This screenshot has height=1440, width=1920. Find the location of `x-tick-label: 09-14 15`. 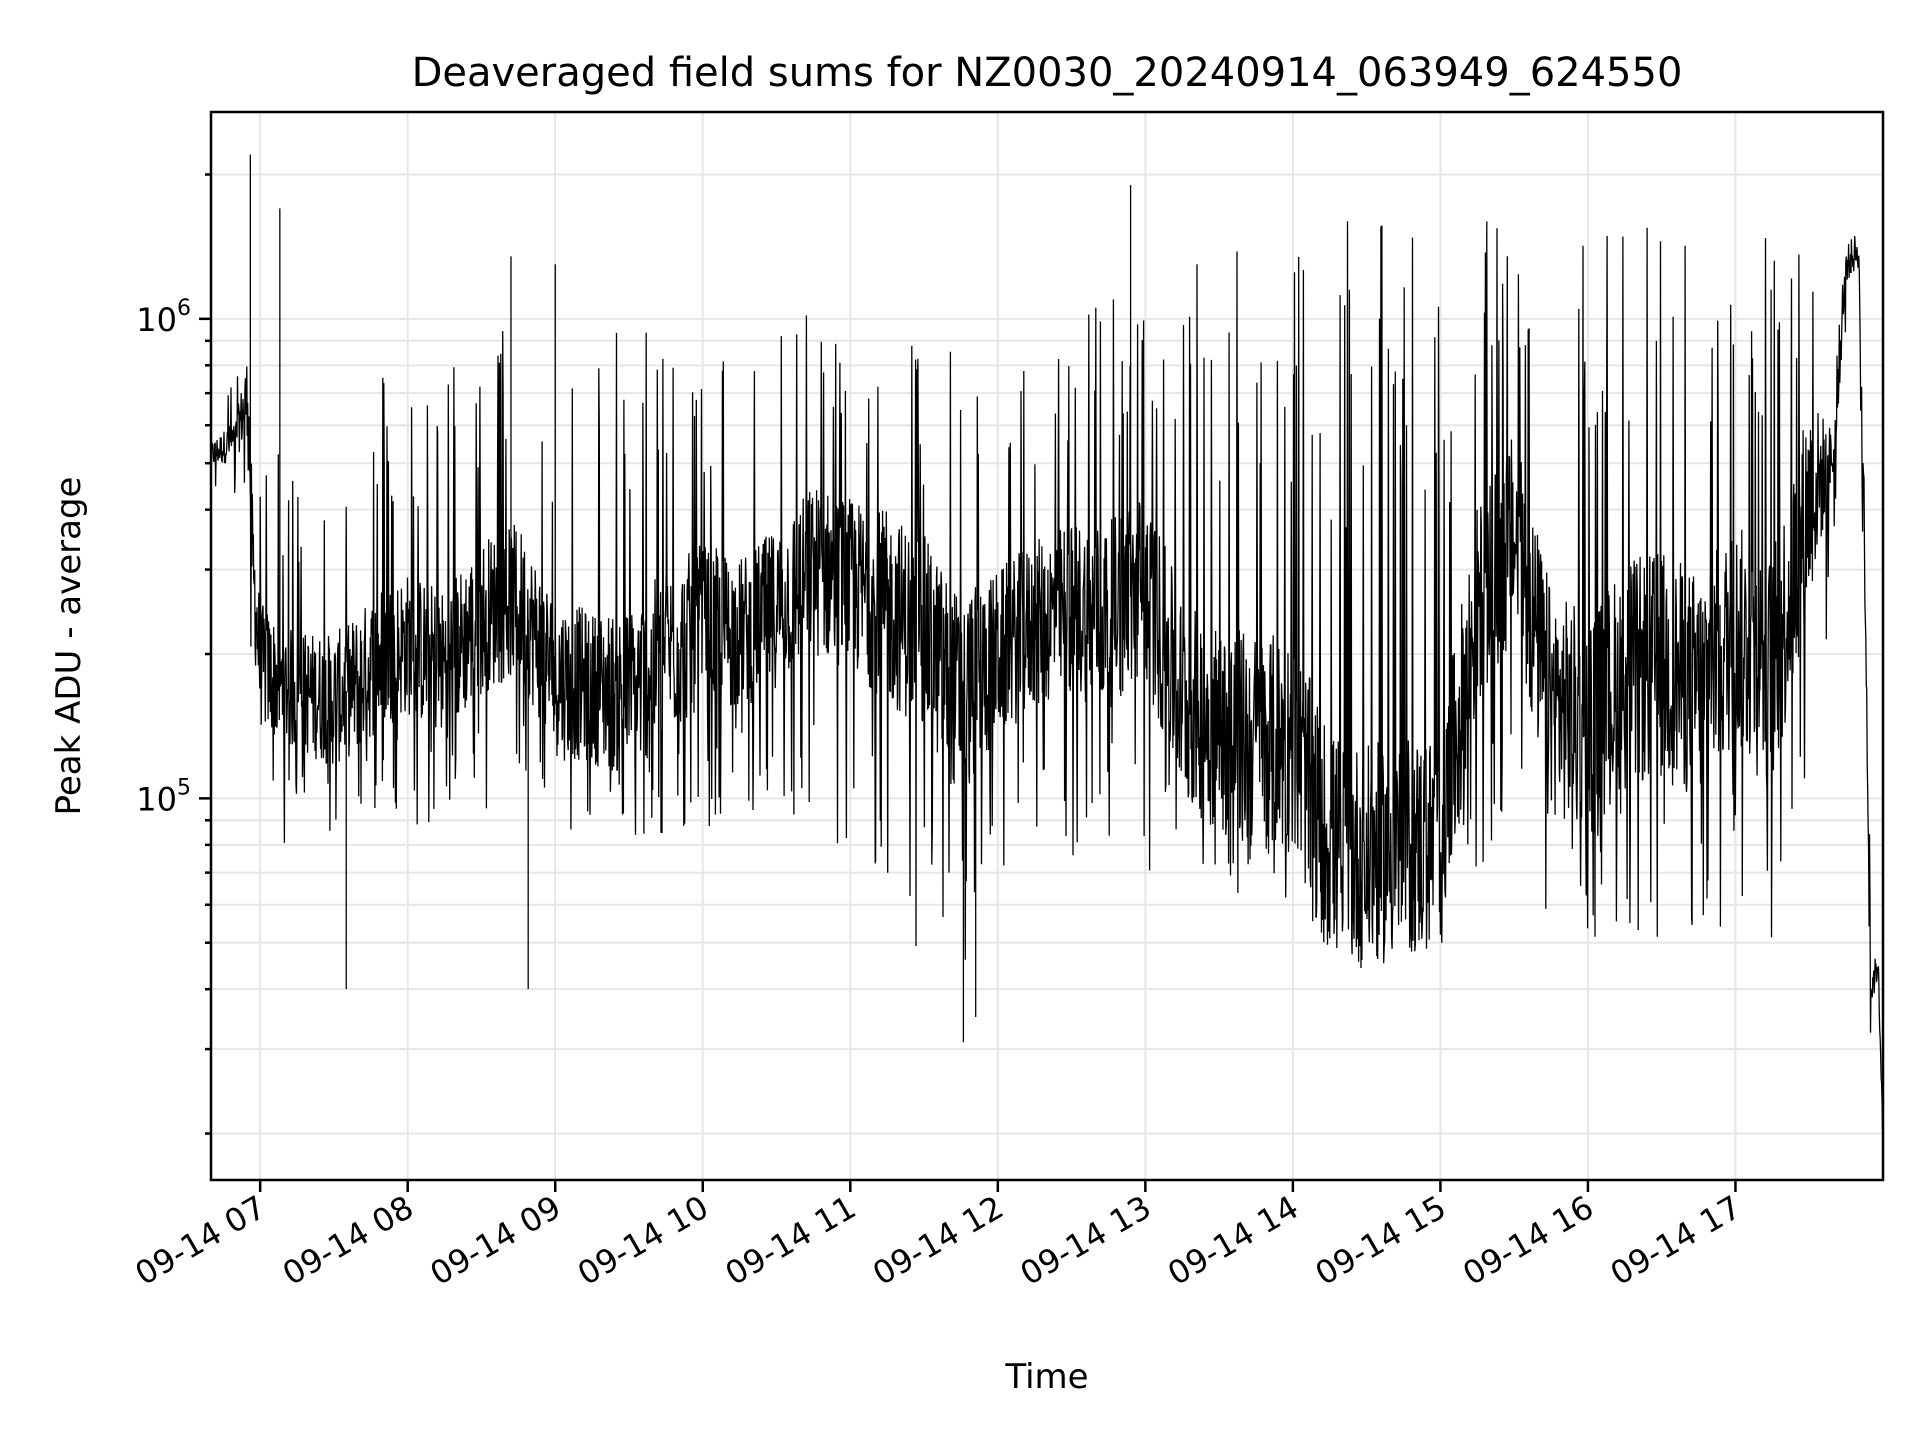

x-tick-label: 09-14 15 is located at coordinates (1381, 1240).